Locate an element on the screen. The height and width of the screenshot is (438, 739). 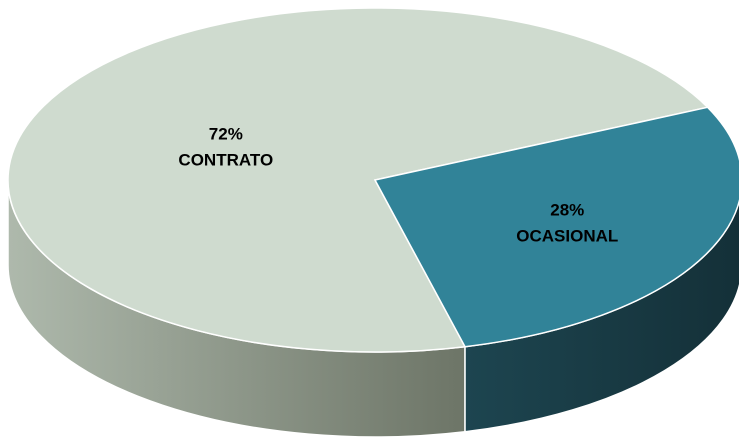
category-label: CONTRATO is located at coordinates (225, 159).